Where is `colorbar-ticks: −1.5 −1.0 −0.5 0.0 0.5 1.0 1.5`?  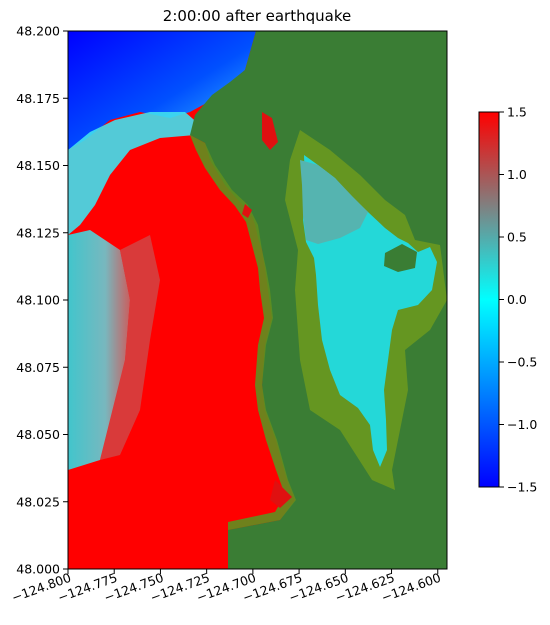
colorbar-ticks: −1.5 −1.0 −0.5 0.0 0.5 1.0 1.5 is located at coordinates (518, 300).